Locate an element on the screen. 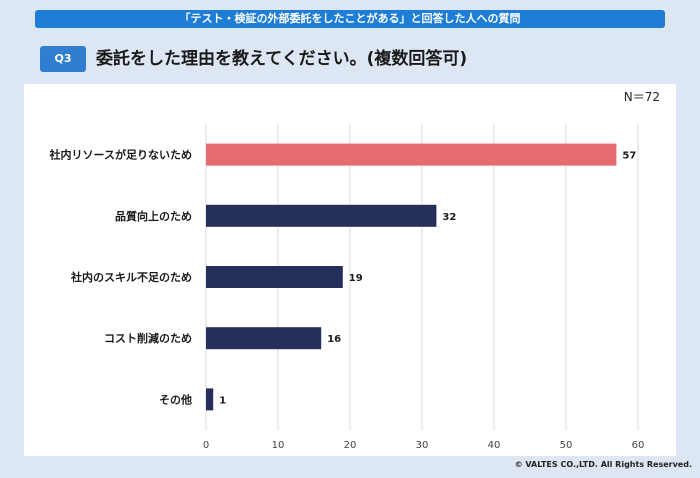  question-title: 委託をした理由を教えてください。(複数回答可) is located at coordinates (282, 59).